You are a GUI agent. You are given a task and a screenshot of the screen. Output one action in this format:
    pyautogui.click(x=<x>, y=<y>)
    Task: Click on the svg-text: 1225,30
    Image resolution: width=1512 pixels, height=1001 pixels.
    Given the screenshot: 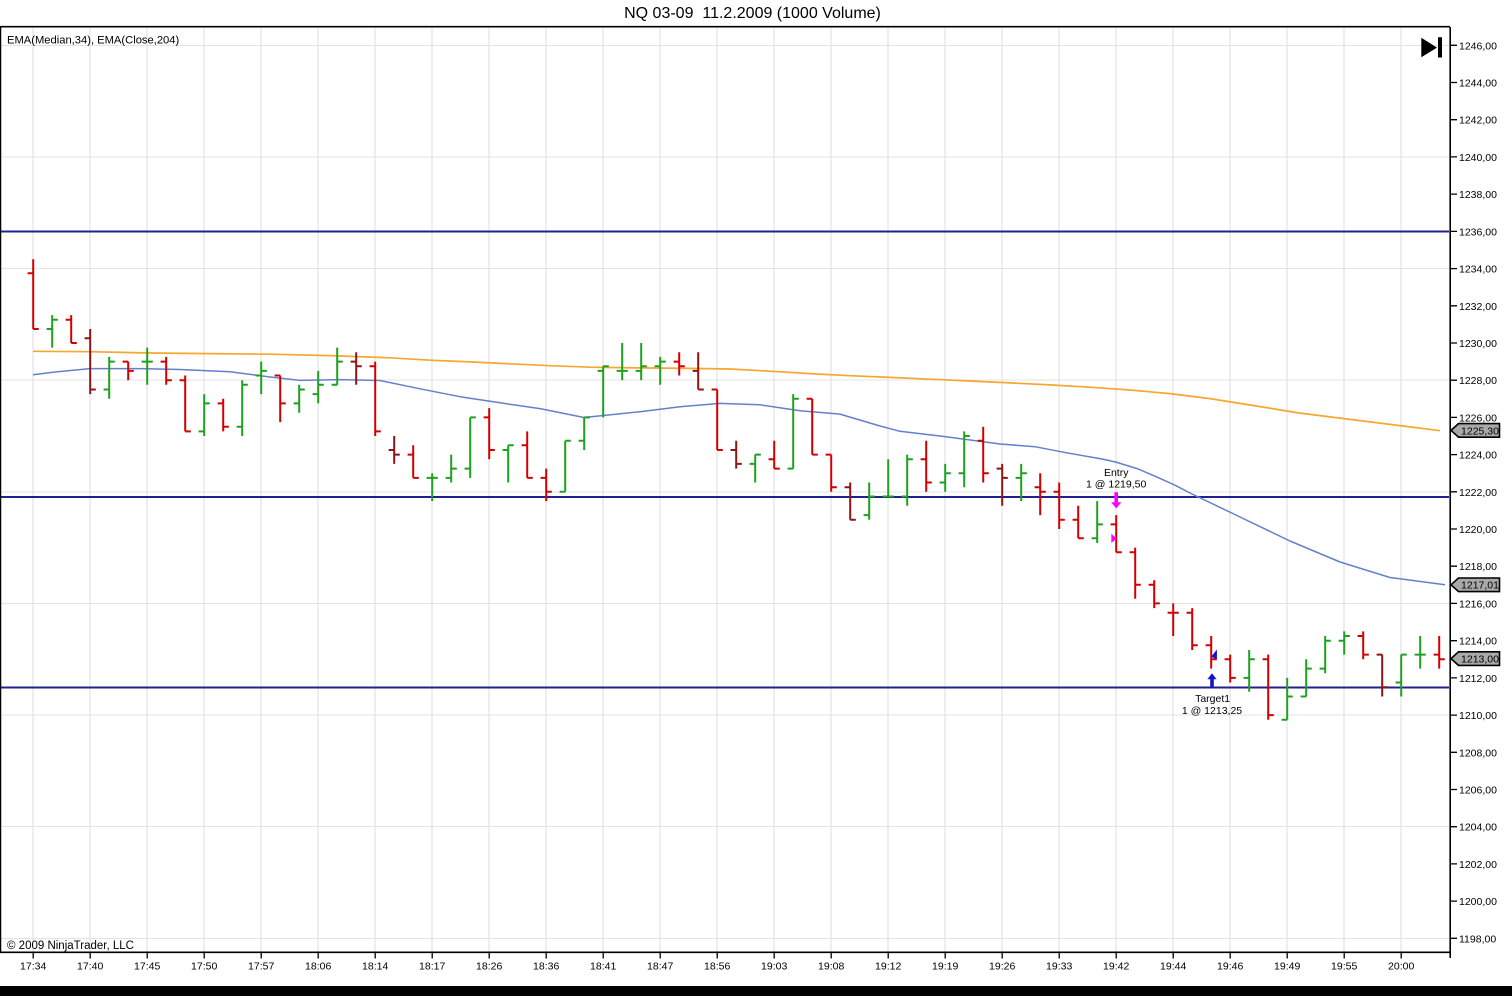 What is the action you would take?
    pyautogui.click(x=1480, y=431)
    